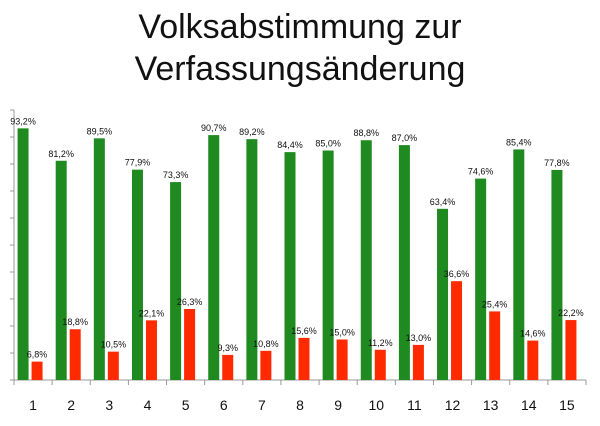 This screenshot has width=600, height=426. I want to click on data-label-series-1-cat-11: 87,0%, so click(405, 138).